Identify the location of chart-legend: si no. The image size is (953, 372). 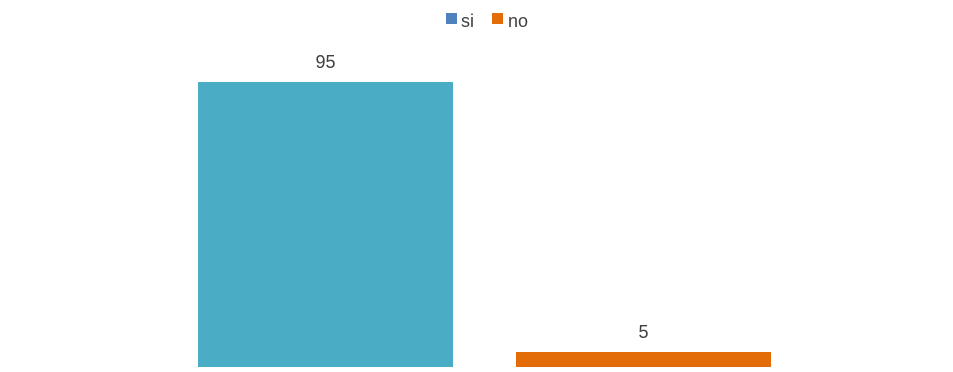
(487, 21).